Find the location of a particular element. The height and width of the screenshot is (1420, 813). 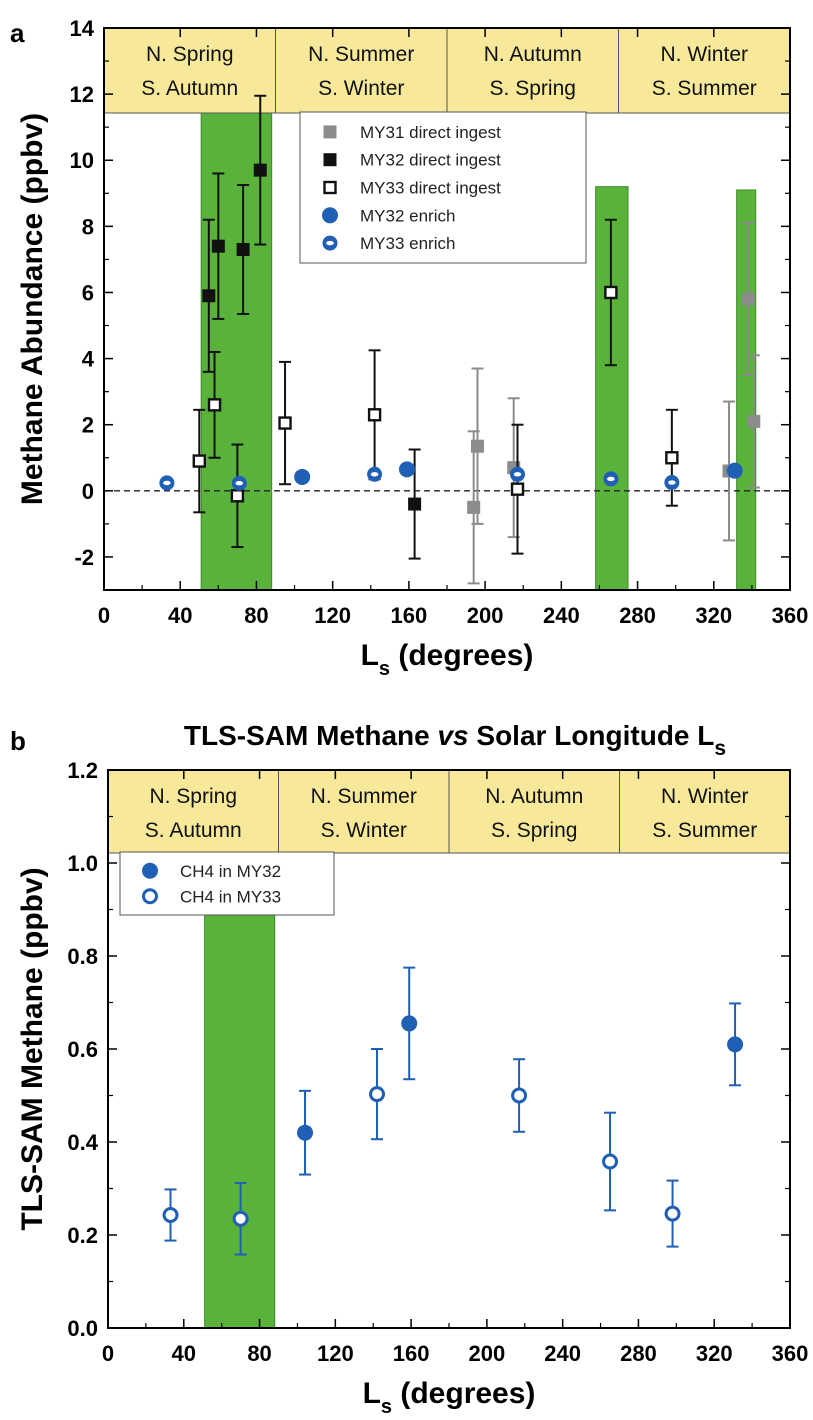

season-label: N. Winter is located at coordinates (705, 796).